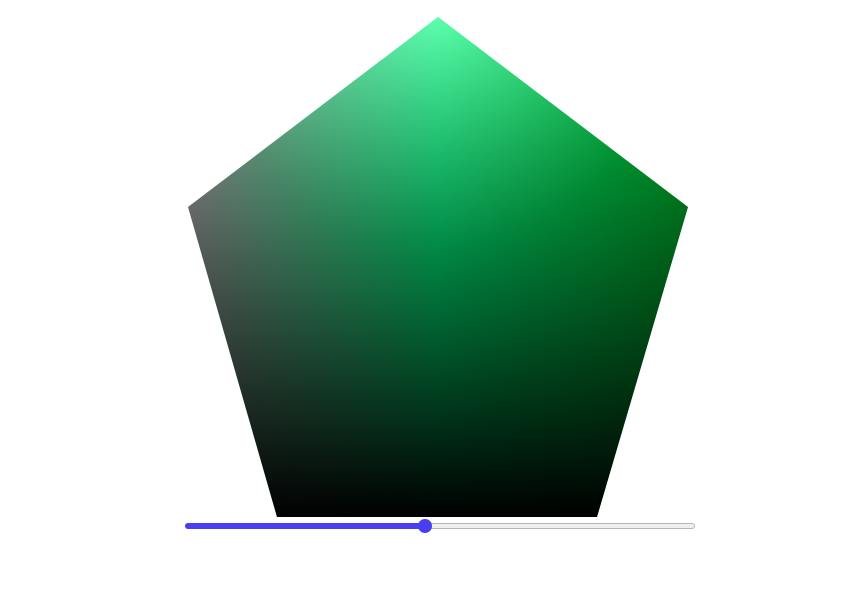 The image size is (851, 591). Describe the element at coordinates (305, 526) in the screenshot. I see `slider-fill` at that location.